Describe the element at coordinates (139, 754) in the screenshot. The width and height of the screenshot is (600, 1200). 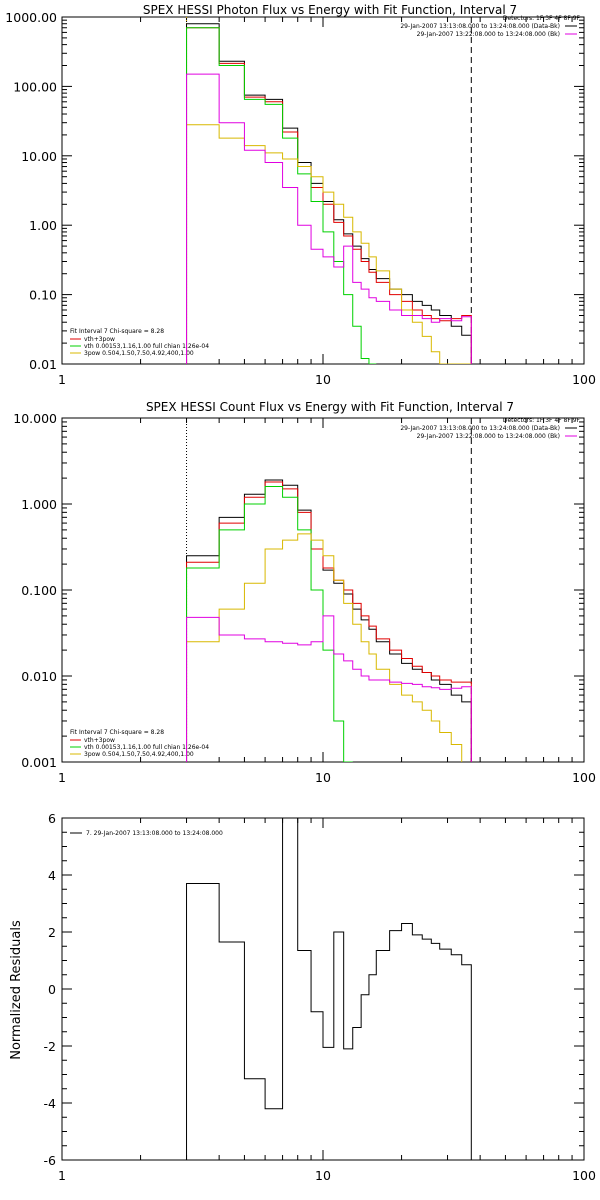
I see `count-legend-3pow: 3pow 0.504,1.50,7.50,4.92,400,1.00` at that location.